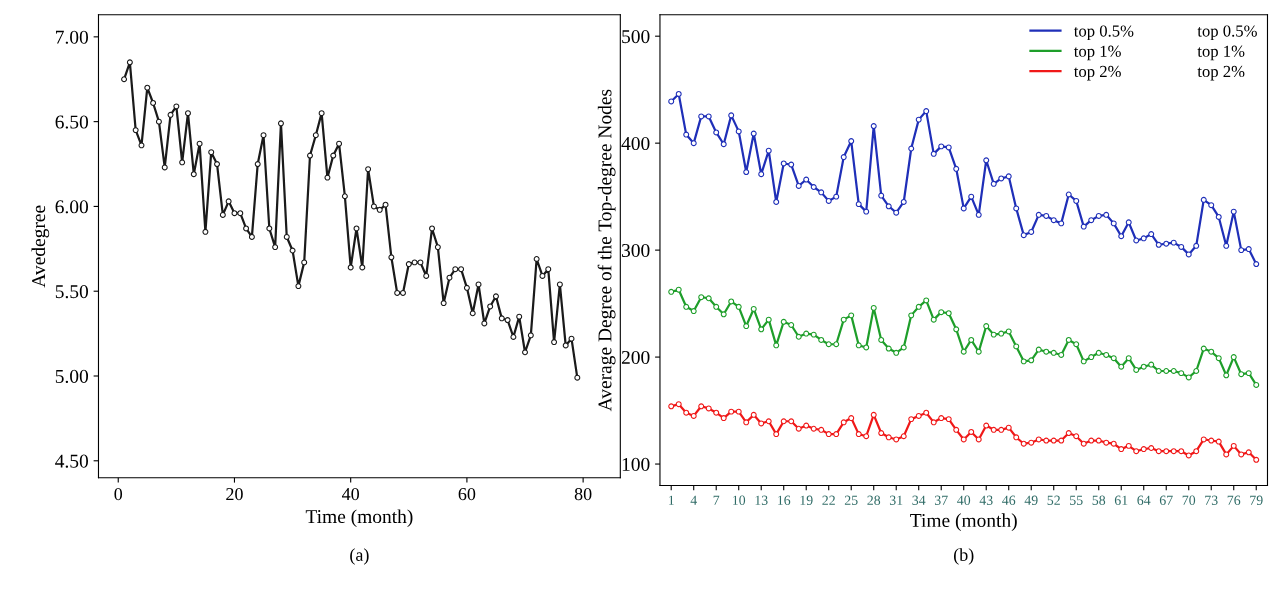 This screenshot has height=592, width=1279. I want to click on x-tick-label: 10, so click(739, 500).